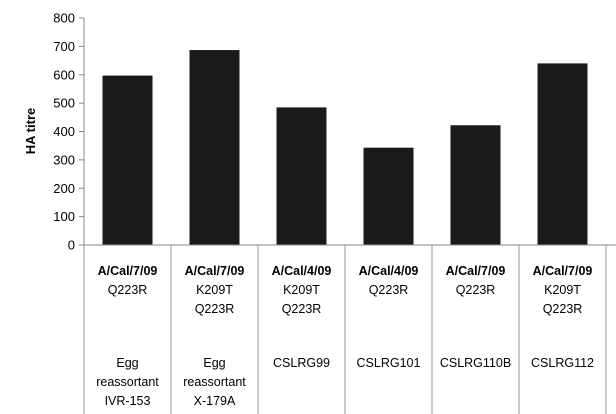 The image size is (616, 414). I want to click on category-label: A/Cal/4/09 K209T Q223R CSLRG99, so click(302, 316).